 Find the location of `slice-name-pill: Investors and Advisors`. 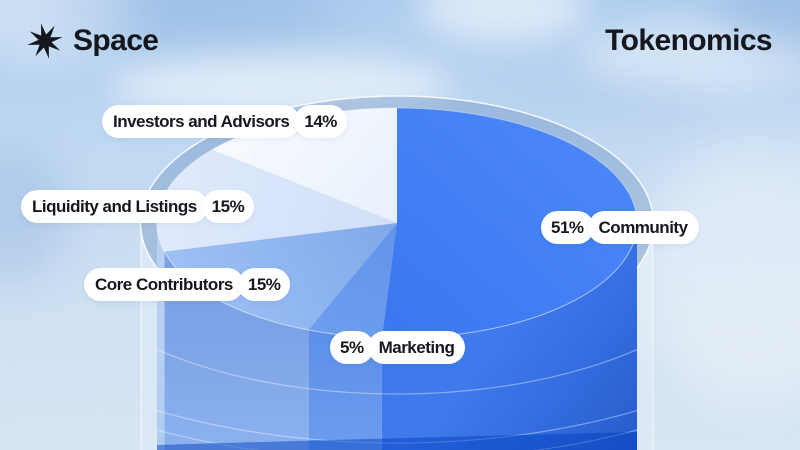

slice-name-pill: Investors and Advisors is located at coordinates (201, 121).